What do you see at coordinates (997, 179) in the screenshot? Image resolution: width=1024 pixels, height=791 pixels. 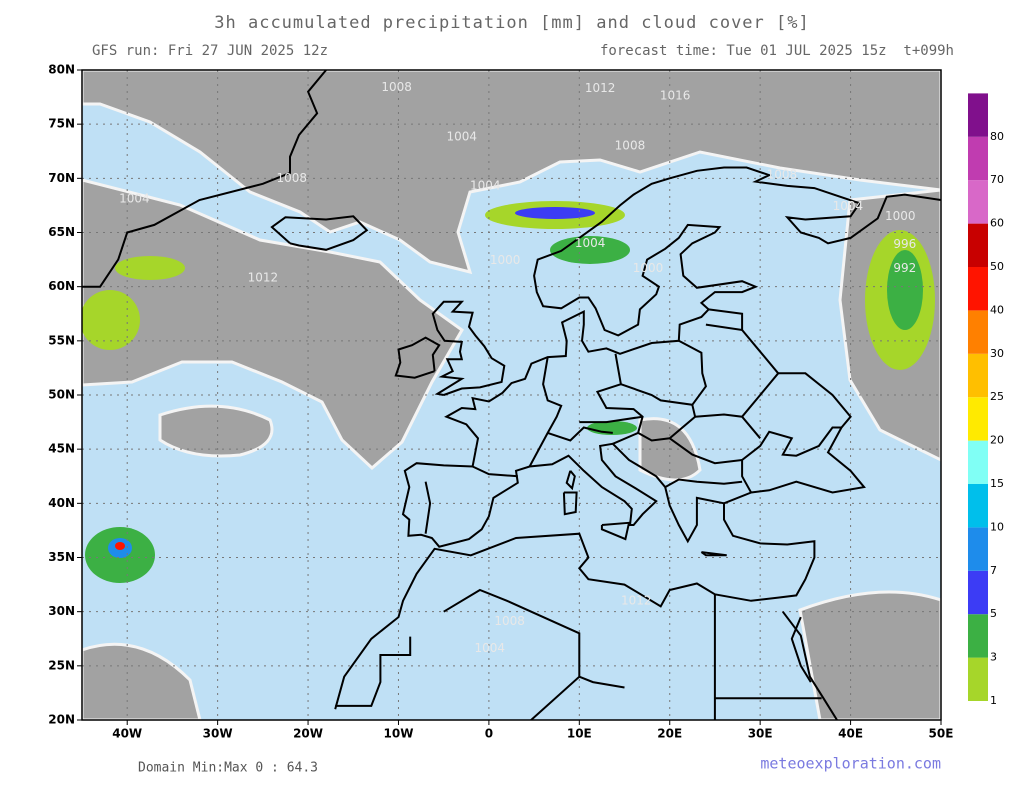 I see `colorbar-label: 70` at bounding box center [997, 179].